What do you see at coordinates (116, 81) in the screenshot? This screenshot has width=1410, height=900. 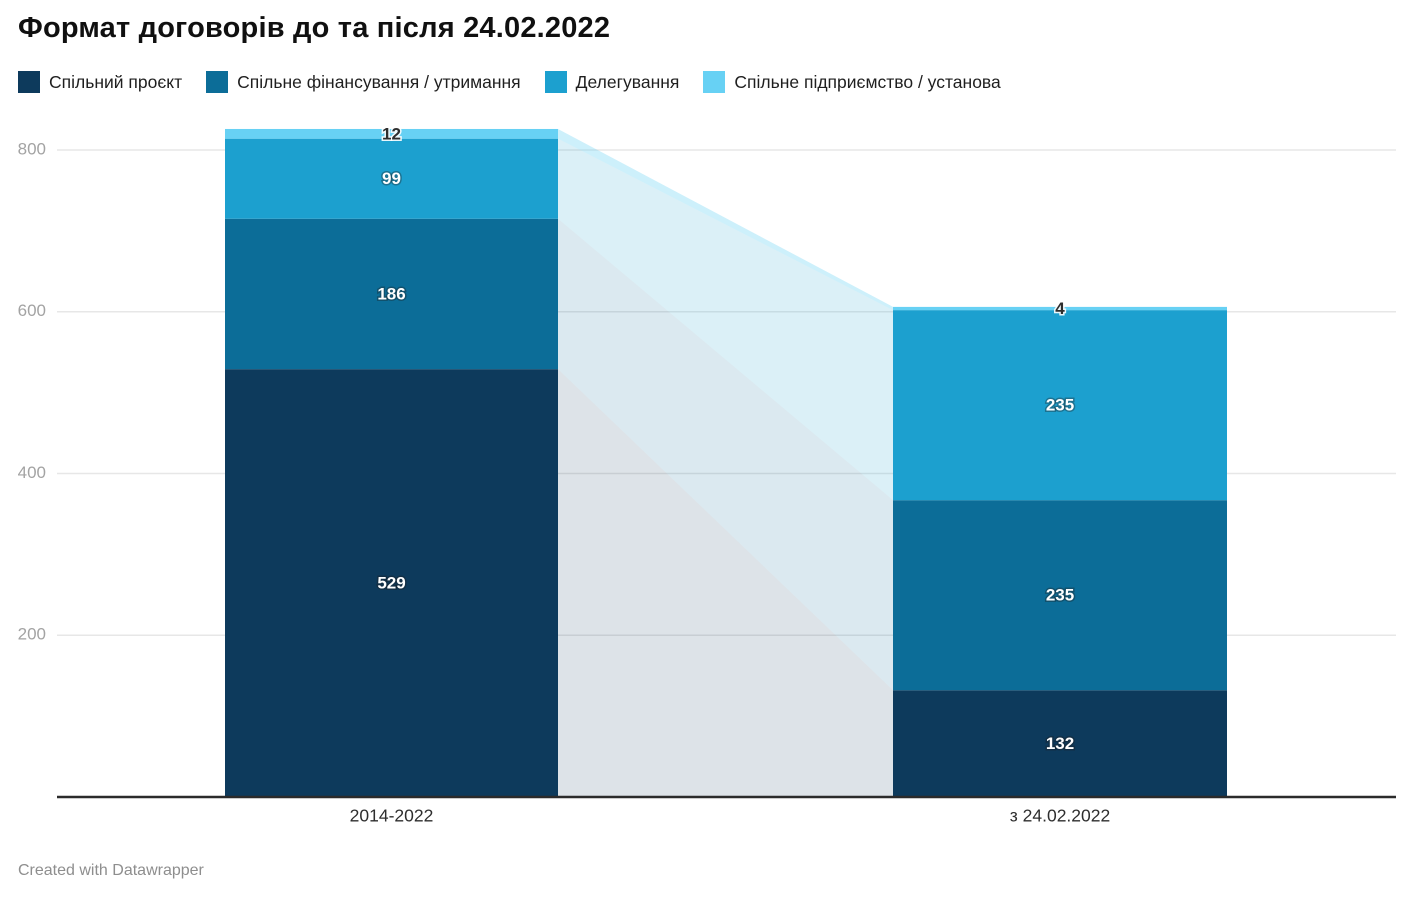 I see `legend-label: Спільний проєкт` at bounding box center [116, 81].